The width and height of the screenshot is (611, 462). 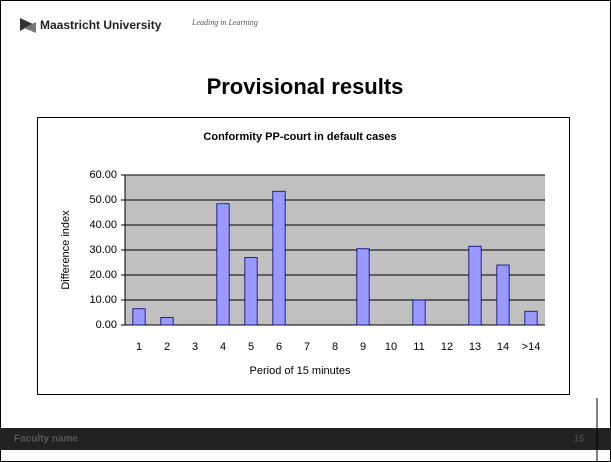 What do you see at coordinates (531, 347) in the screenshot?
I see `x-tick-label: >14` at bounding box center [531, 347].